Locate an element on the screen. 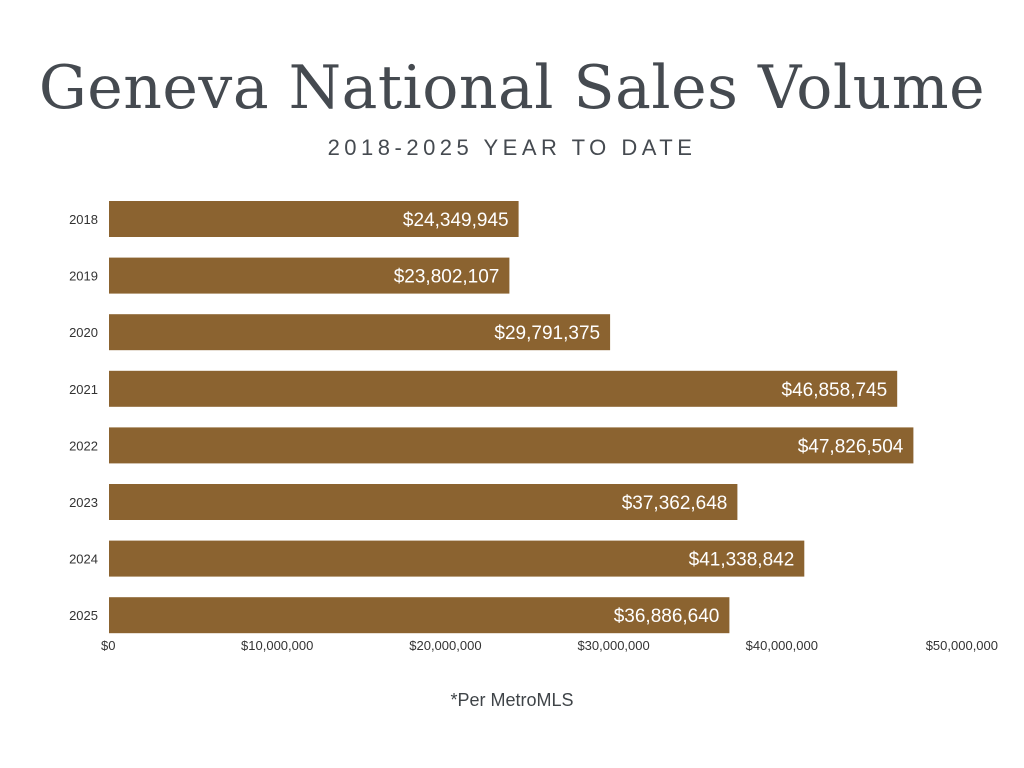 This screenshot has width=1024, height=768. data-label-2024: $41,338,842 is located at coordinates (742, 560).